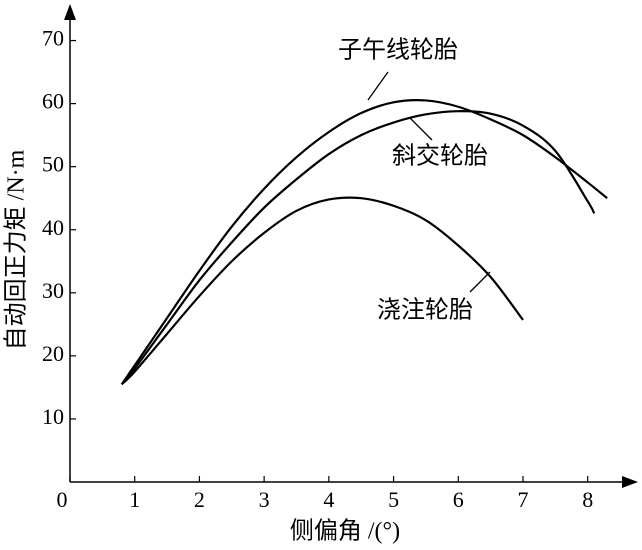 Image resolution: width=642 pixels, height=550 pixels. What do you see at coordinates (53, 227) in the screenshot?
I see `y-tick-label: 40` at bounding box center [53, 227].